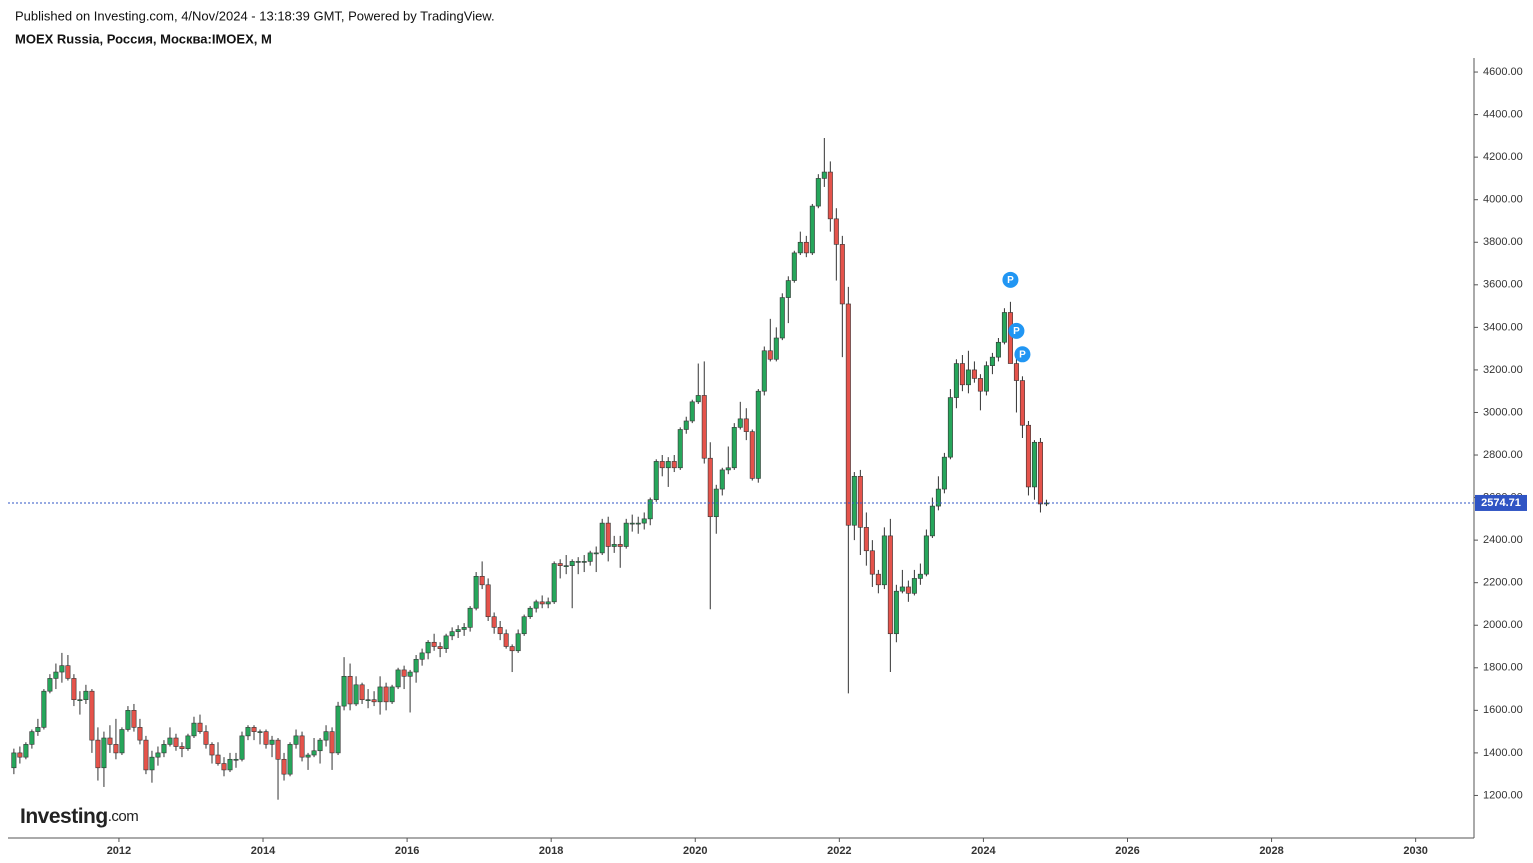  I want to click on x-tick-label: 2026, so click(1127, 851).